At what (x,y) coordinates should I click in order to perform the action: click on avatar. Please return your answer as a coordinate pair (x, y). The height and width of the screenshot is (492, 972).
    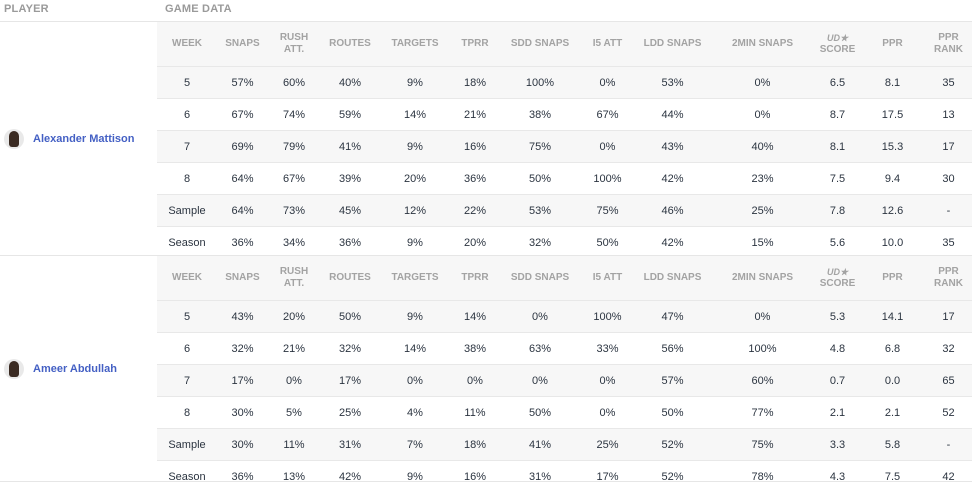
    Looking at the image, I should click on (14, 138).